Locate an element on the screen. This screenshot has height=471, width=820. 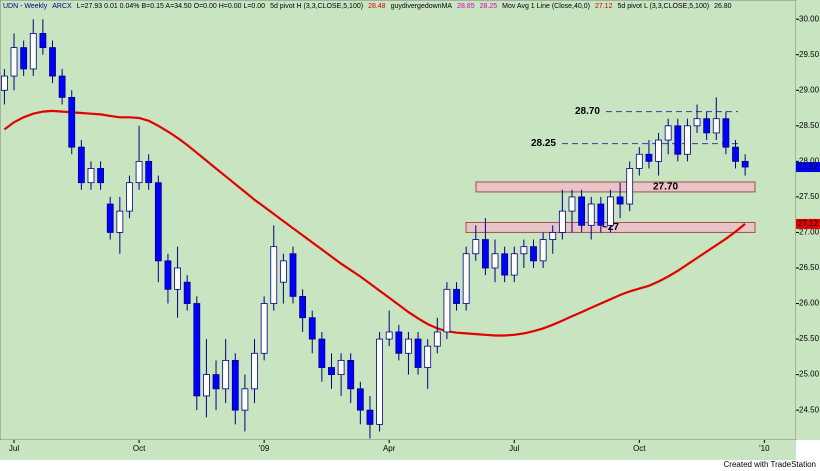
y-tick-label: 28.50 is located at coordinates (809, 125).